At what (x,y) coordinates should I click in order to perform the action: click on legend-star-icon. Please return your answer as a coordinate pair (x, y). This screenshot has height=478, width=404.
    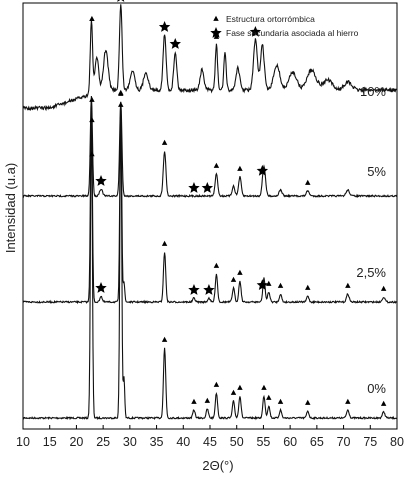
    Looking at the image, I should click on (216, 32).